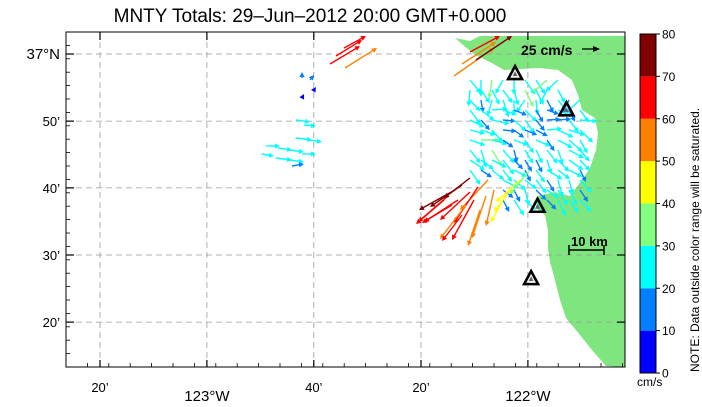 The image size is (702, 407). Describe the element at coordinates (515, 72) in the screenshot. I see `station-north-marker` at that location.